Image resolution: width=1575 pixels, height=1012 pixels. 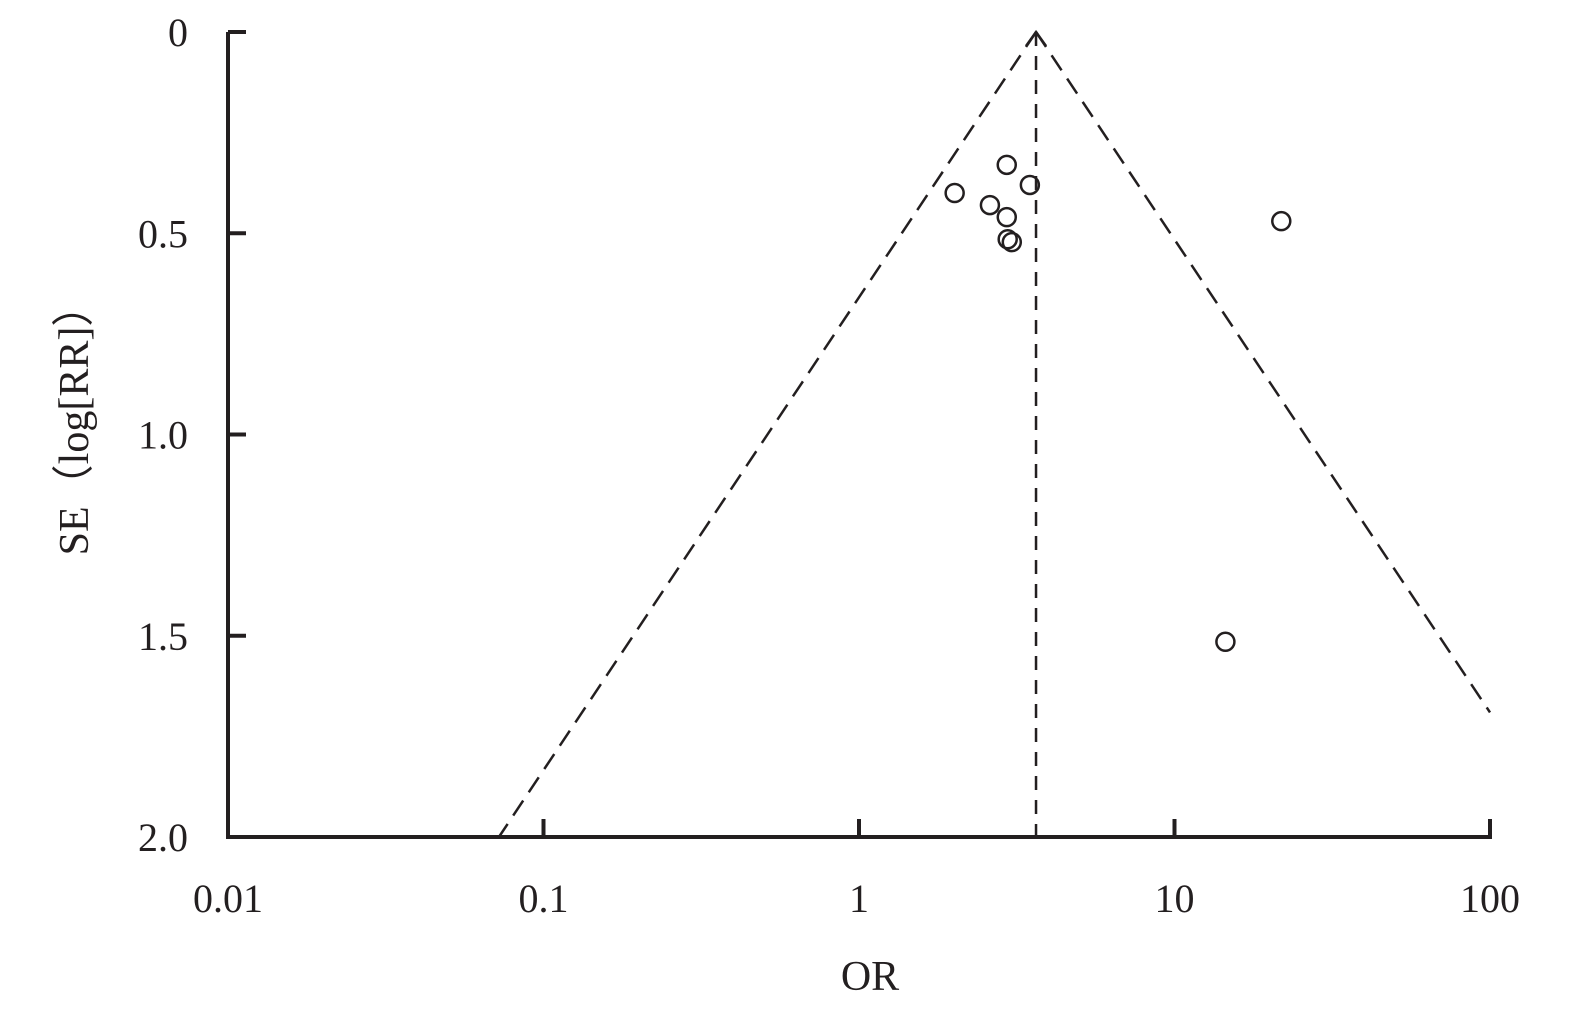 What do you see at coordinates (228, 898) in the screenshot?
I see `x-tick-label: 0.01` at bounding box center [228, 898].